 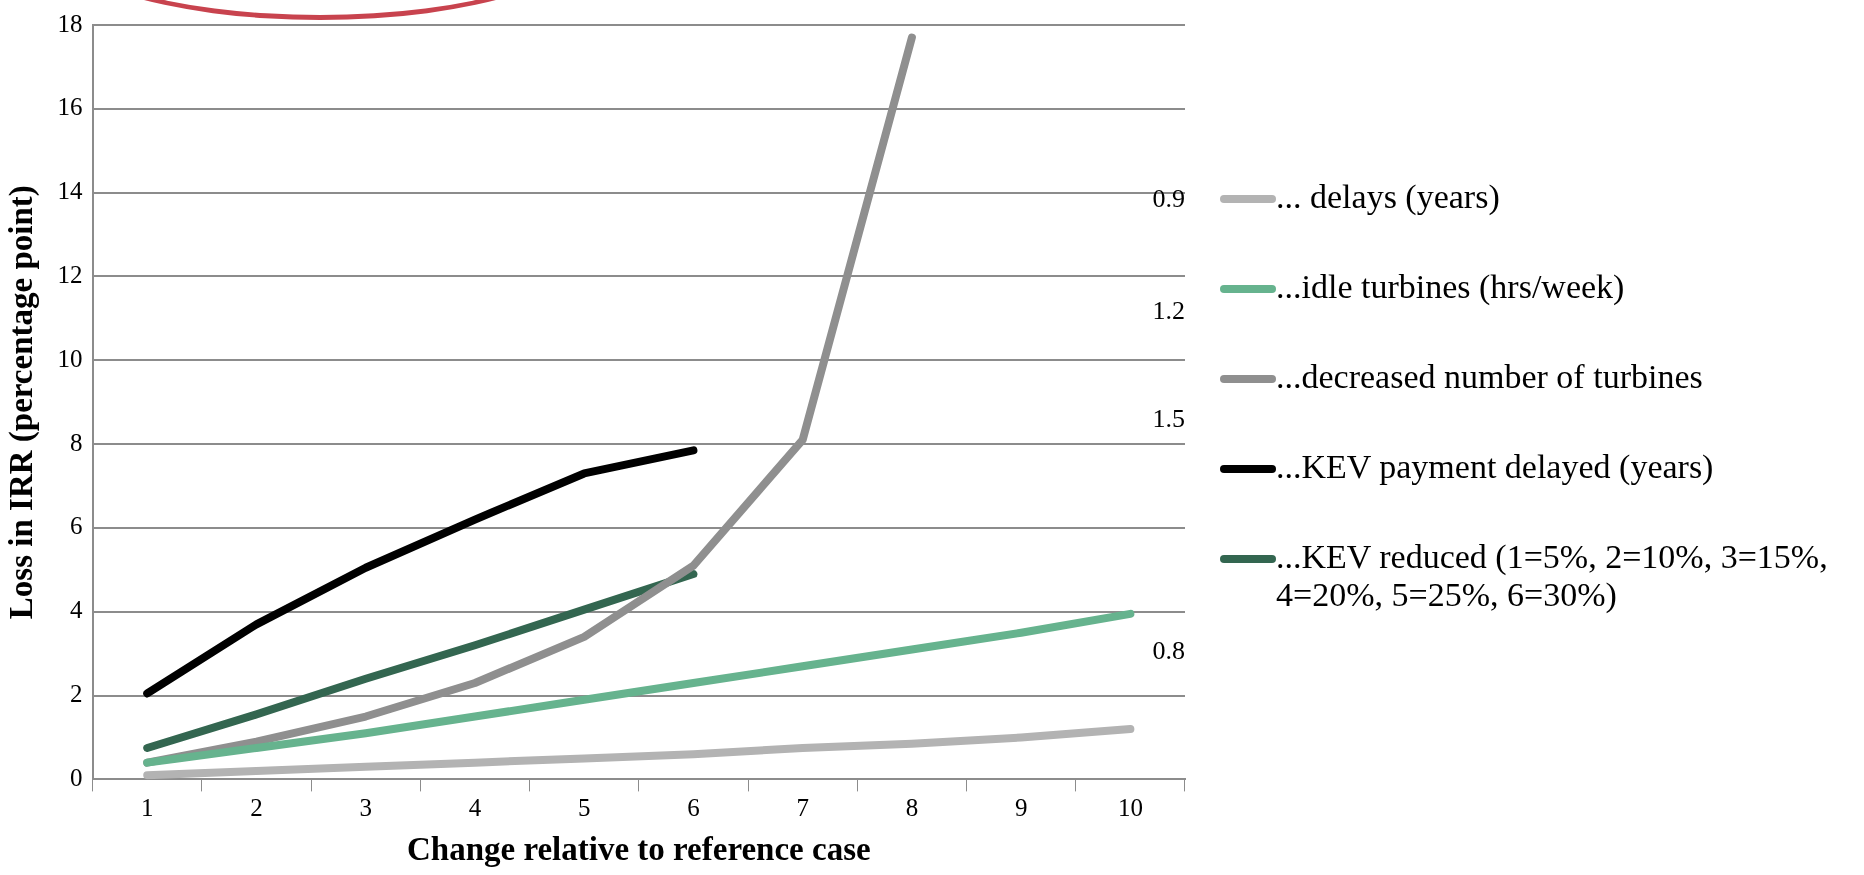 I want to click on legend-label: ... delays (years), so click(x=1388, y=197).